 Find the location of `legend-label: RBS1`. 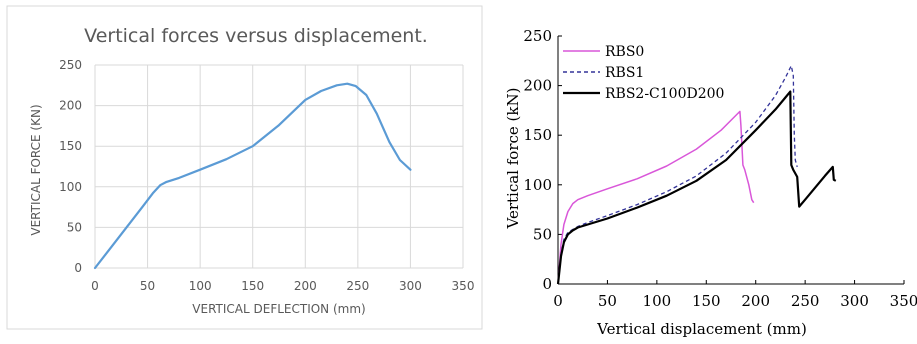

legend-label: RBS1 is located at coordinates (624, 73).